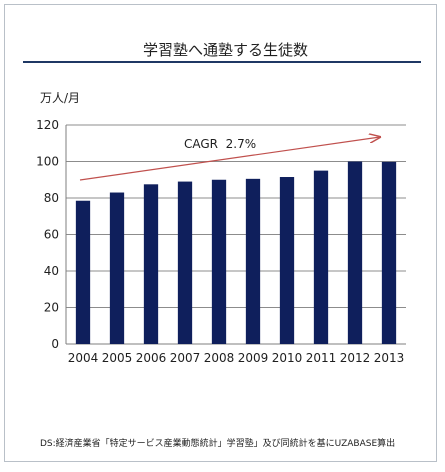 The width and height of the screenshot is (445, 472). What do you see at coordinates (47, 162) in the screenshot?
I see `y-tick-label: 100` at bounding box center [47, 162].